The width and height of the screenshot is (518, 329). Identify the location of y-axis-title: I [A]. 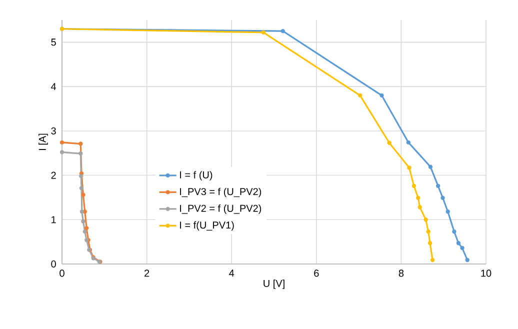
(43, 142).